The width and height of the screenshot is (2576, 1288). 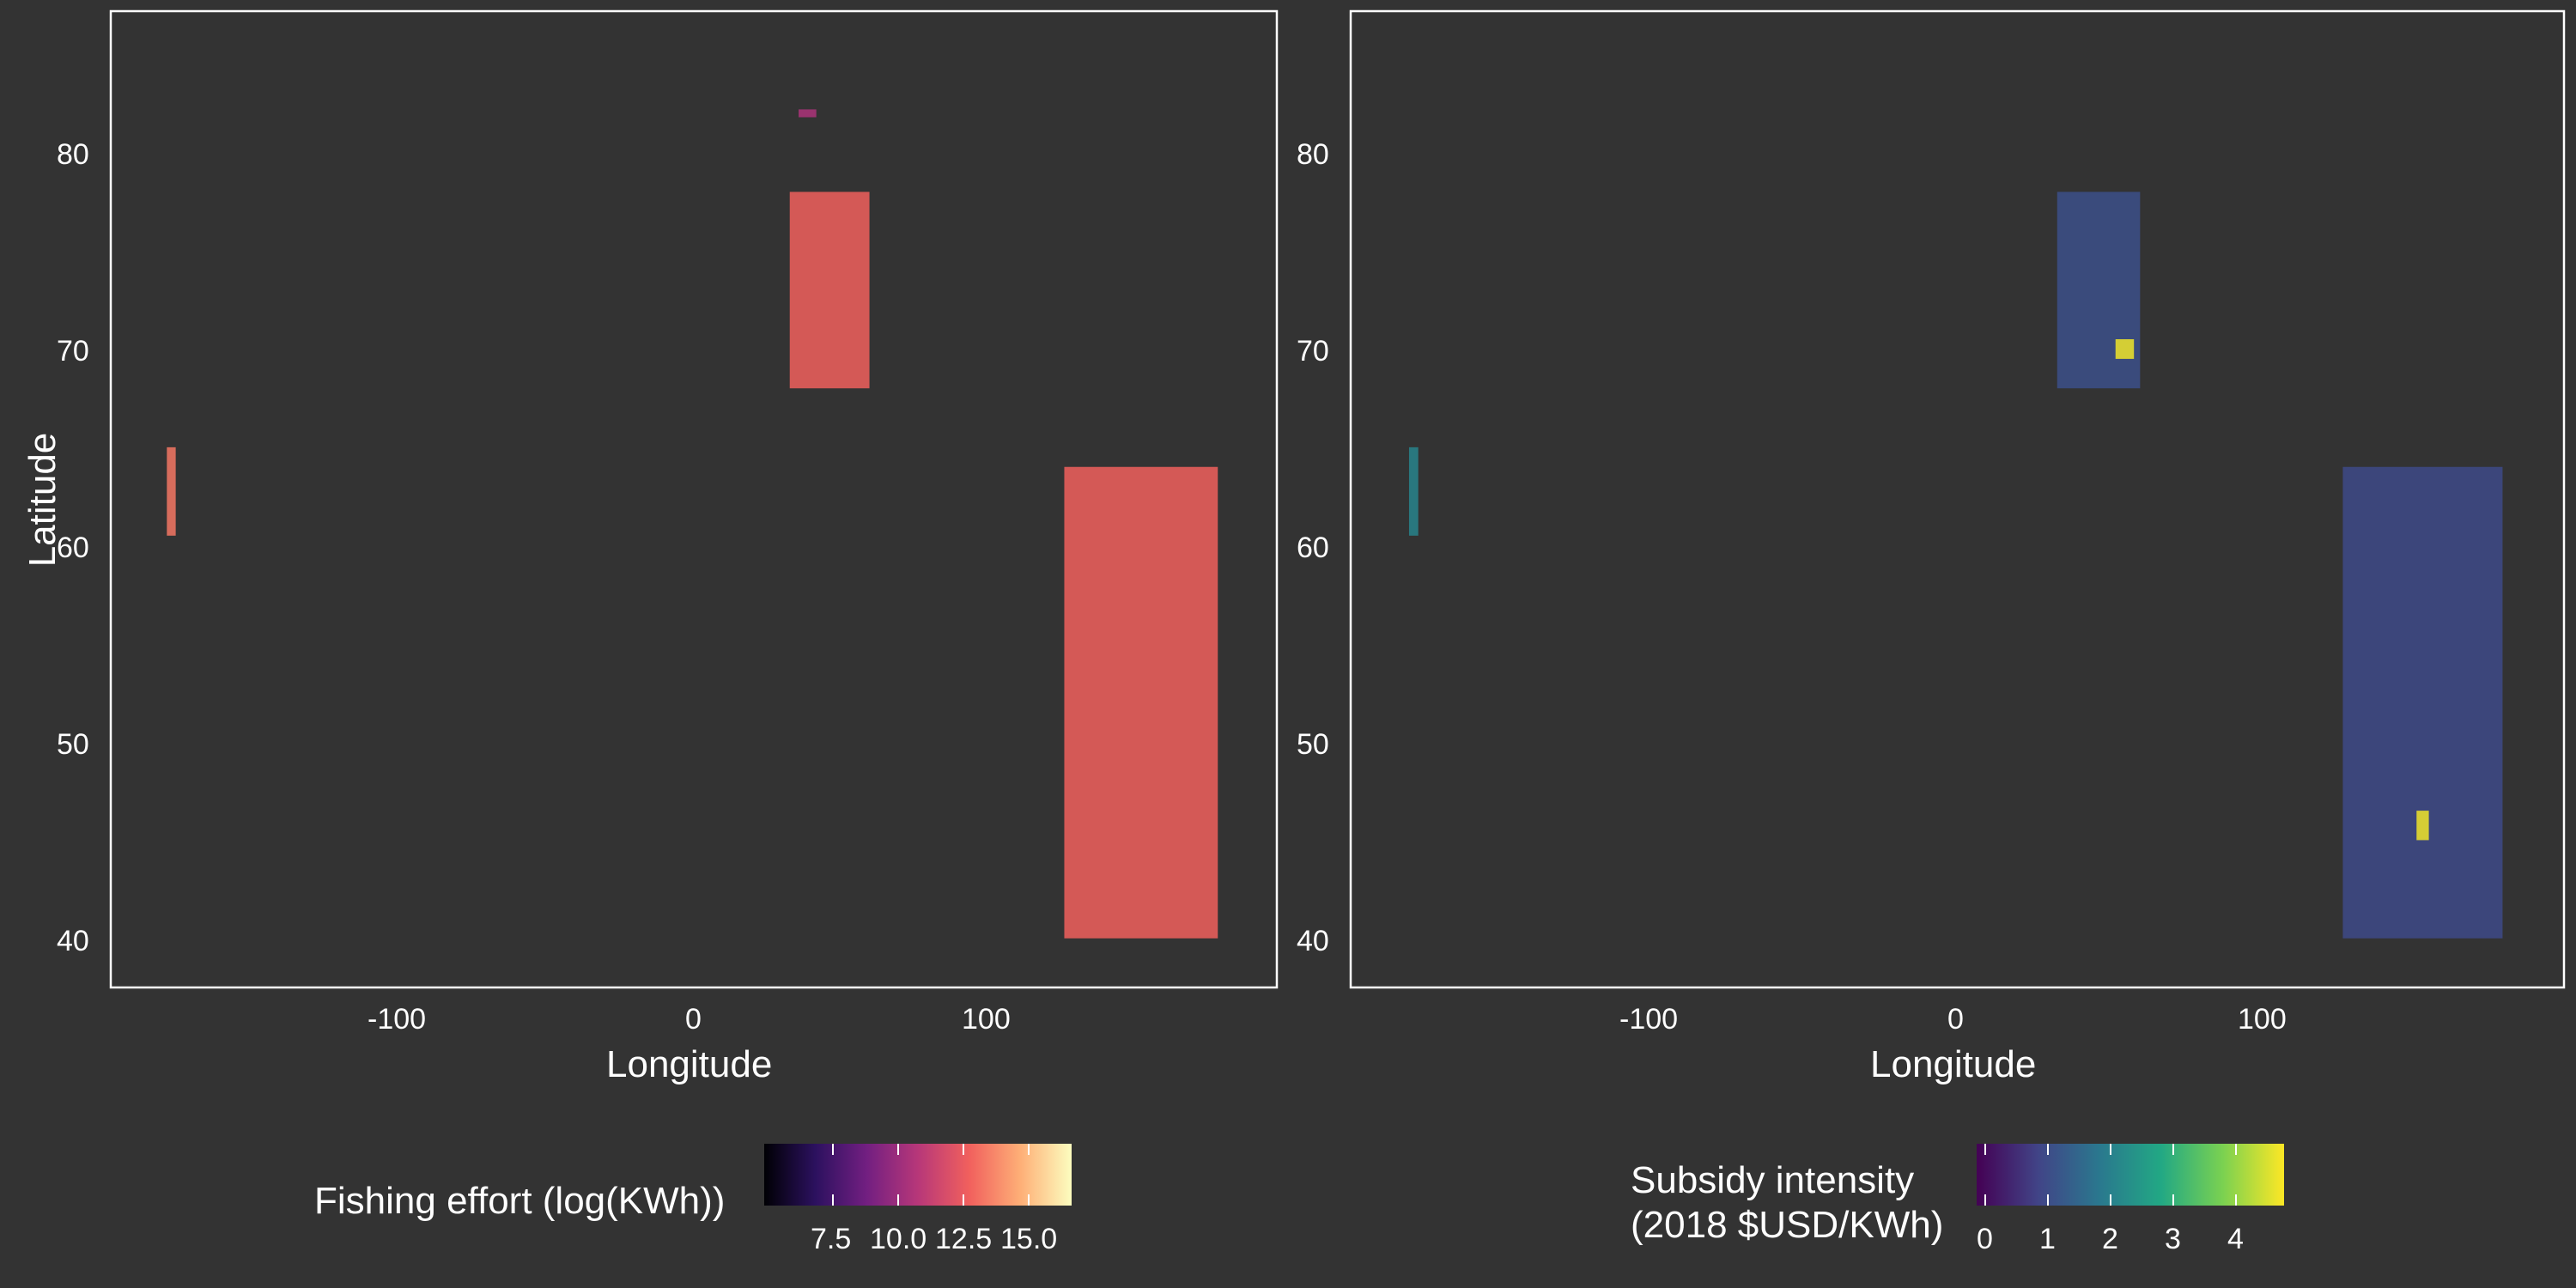 What do you see at coordinates (1787, 1225) in the screenshot?
I see `subsidy-legend-title-line2: (2018 $USD/KWh)` at bounding box center [1787, 1225].